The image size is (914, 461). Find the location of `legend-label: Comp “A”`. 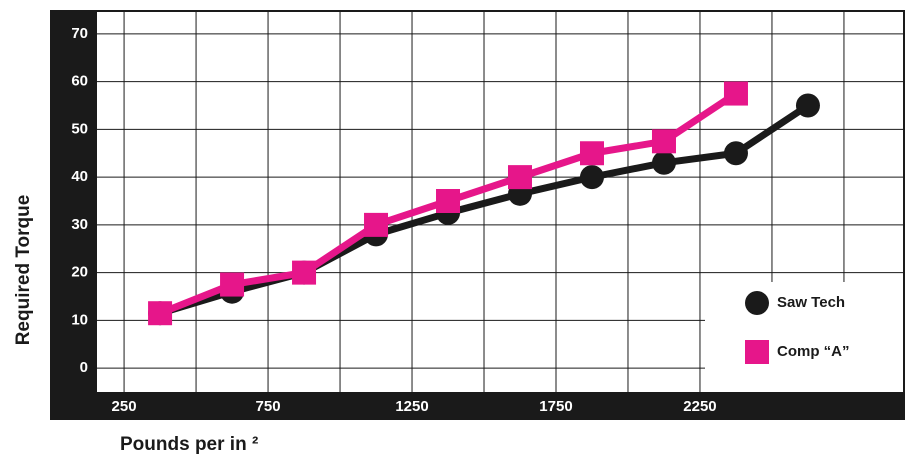

legend-label: Comp “A” is located at coordinates (813, 351).